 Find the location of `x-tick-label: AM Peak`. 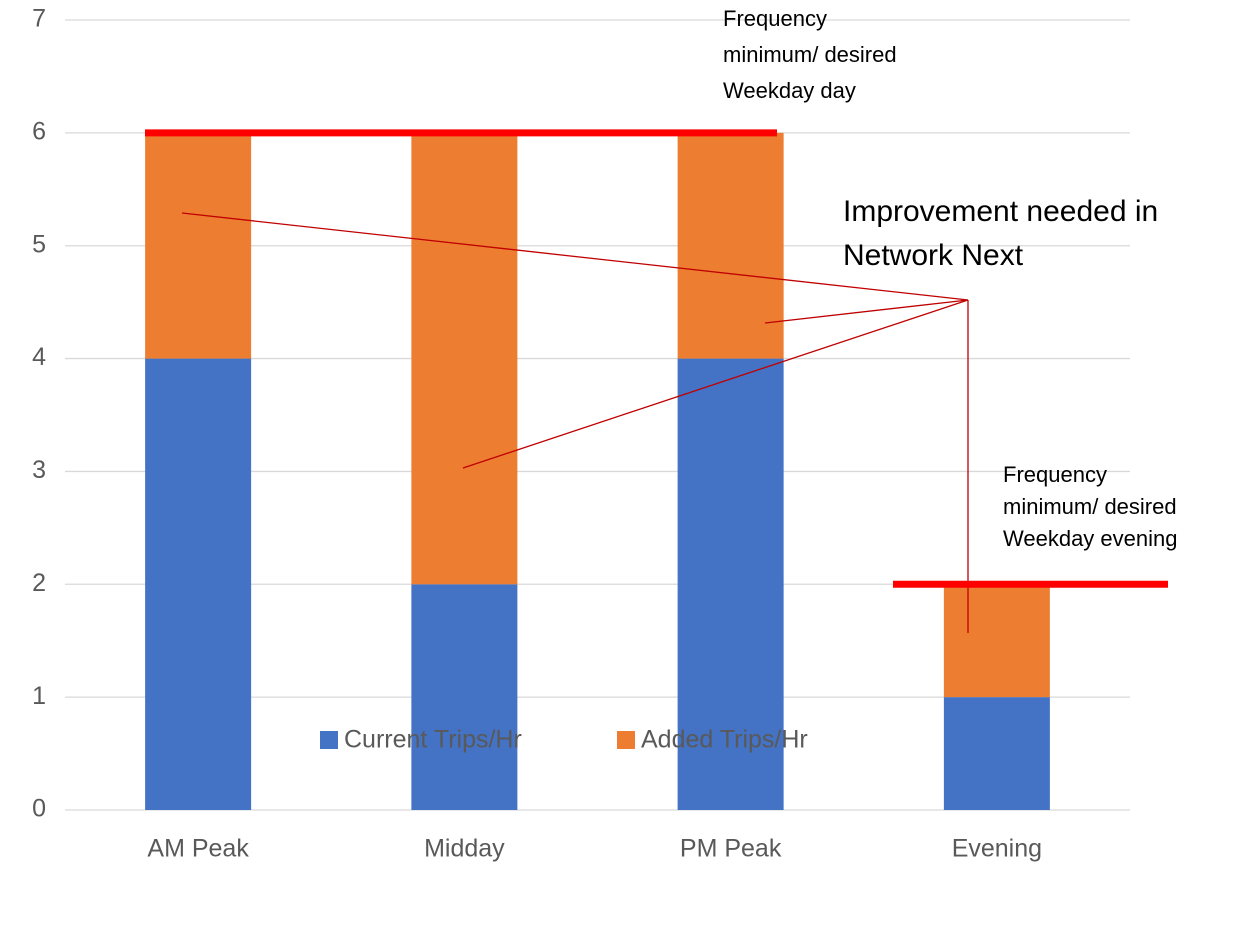

x-tick-label: AM Peak is located at coordinates (198, 849).